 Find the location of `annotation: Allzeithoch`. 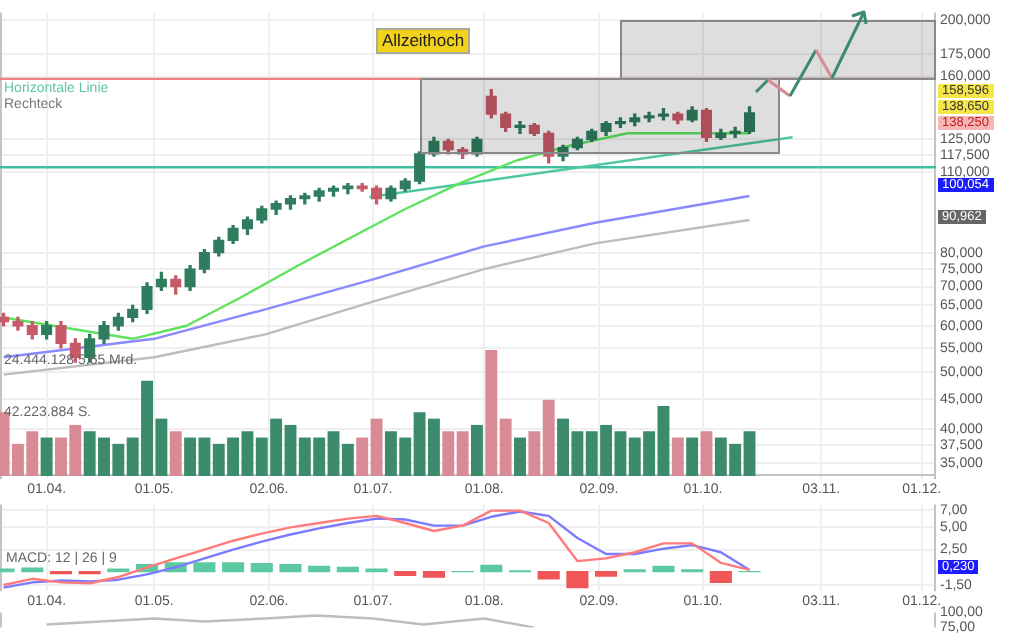

annotation: Allzeithoch is located at coordinates (423, 41).